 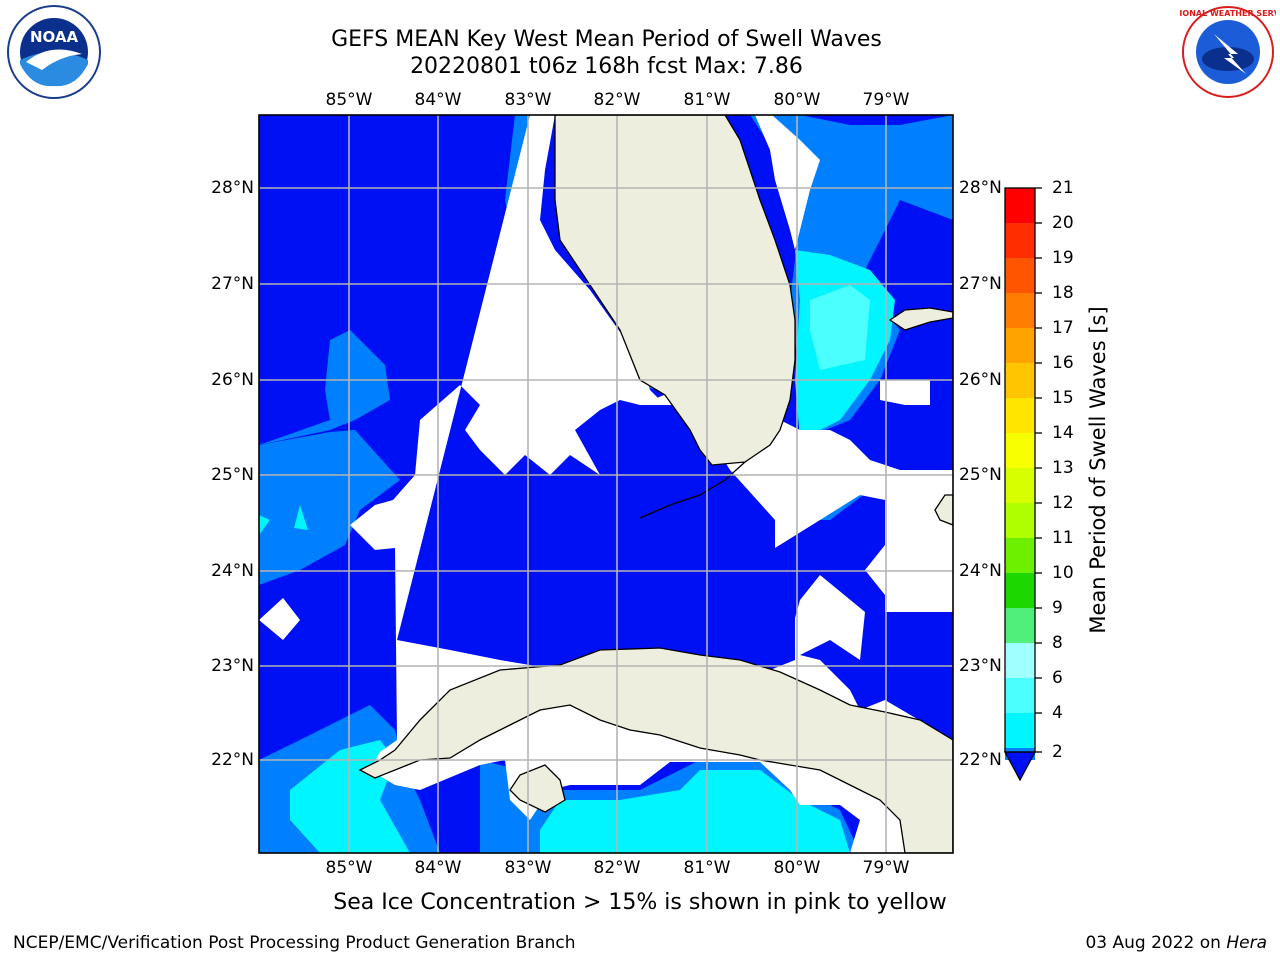 I want to click on bahamas-grand-bahama, so click(x=920, y=319).